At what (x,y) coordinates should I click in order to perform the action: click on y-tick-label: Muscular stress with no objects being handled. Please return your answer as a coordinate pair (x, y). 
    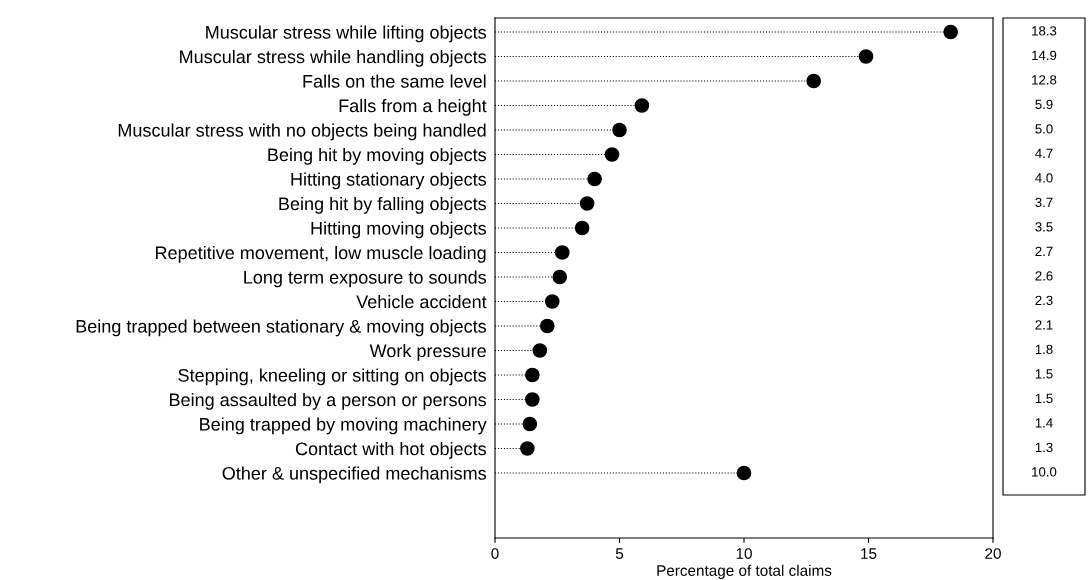
    Looking at the image, I should click on (302, 132).